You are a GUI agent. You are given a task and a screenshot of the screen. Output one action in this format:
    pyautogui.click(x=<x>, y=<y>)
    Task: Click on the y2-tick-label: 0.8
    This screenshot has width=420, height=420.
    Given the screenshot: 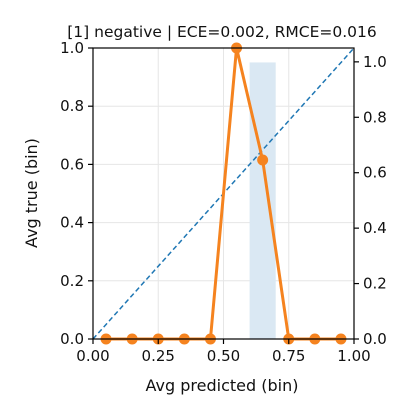 What is the action you would take?
    pyautogui.click(x=375, y=117)
    